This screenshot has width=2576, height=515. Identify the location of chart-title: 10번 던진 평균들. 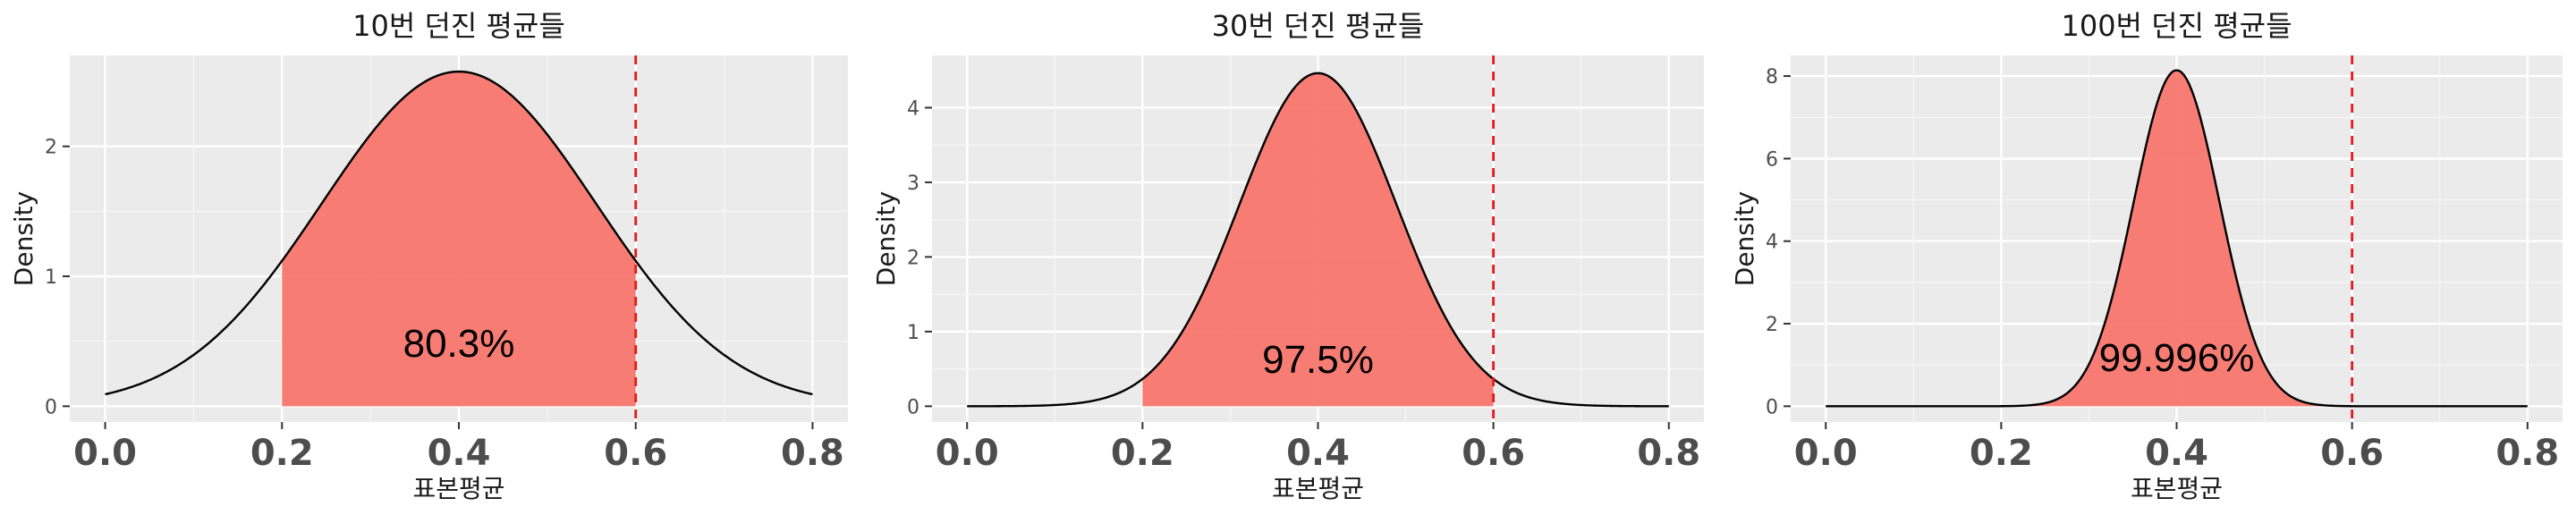
(458, 26).